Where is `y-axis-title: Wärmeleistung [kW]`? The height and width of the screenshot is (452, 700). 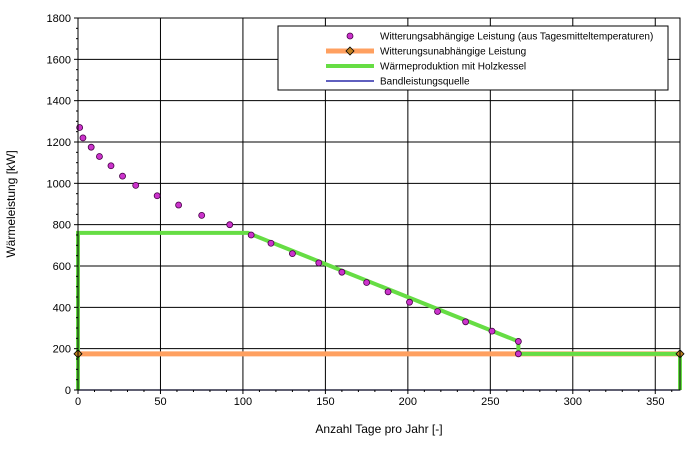
y-axis-title: Wärmeleistung [kW] is located at coordinates (11, 203).